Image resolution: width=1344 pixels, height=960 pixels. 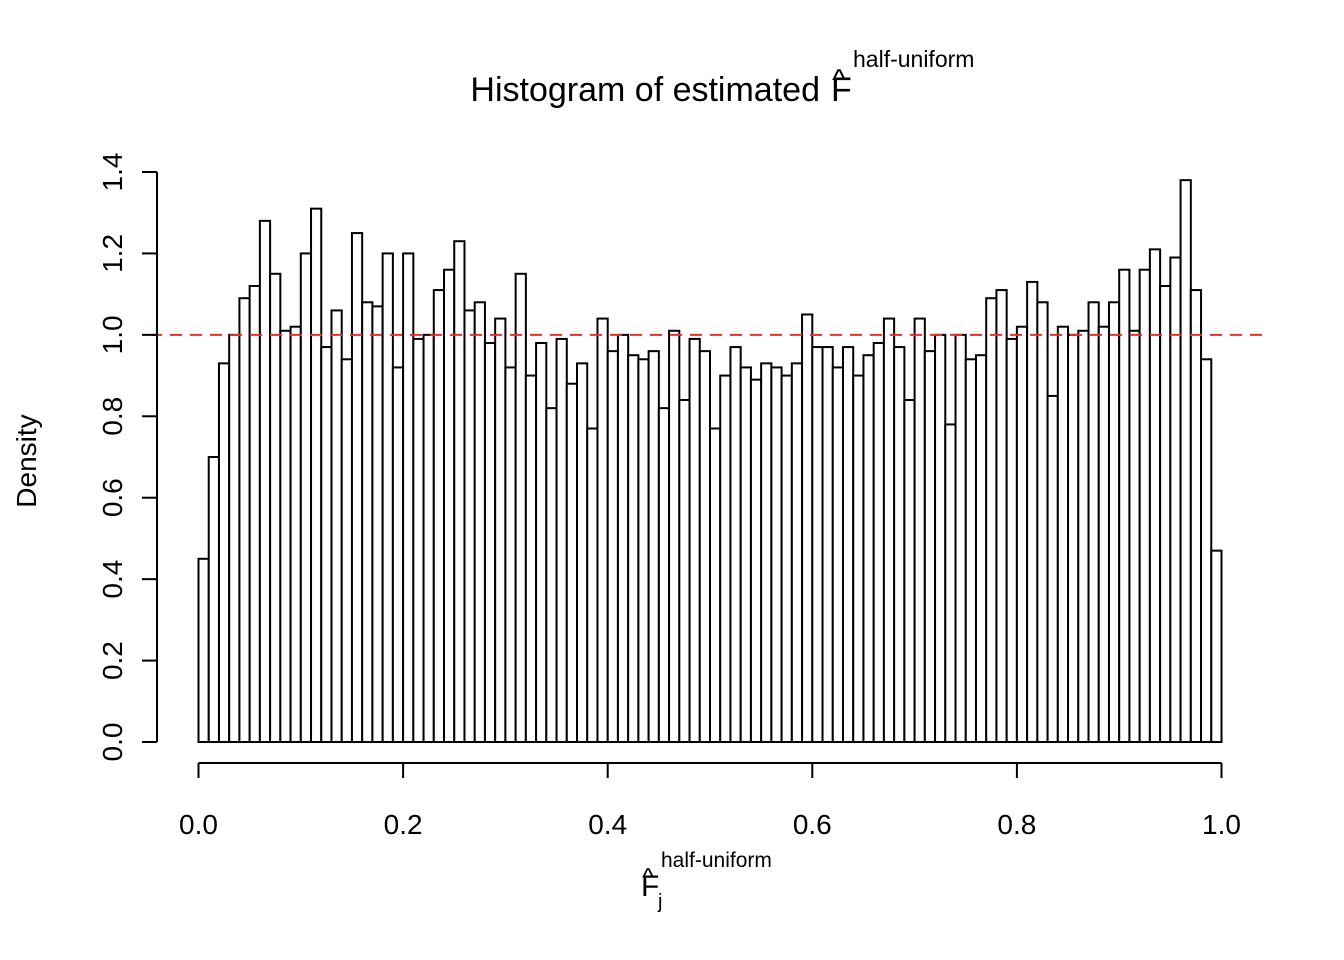 I want to click on x-axis-label: F ^ j half-uniform, so click(x=706, y=881).